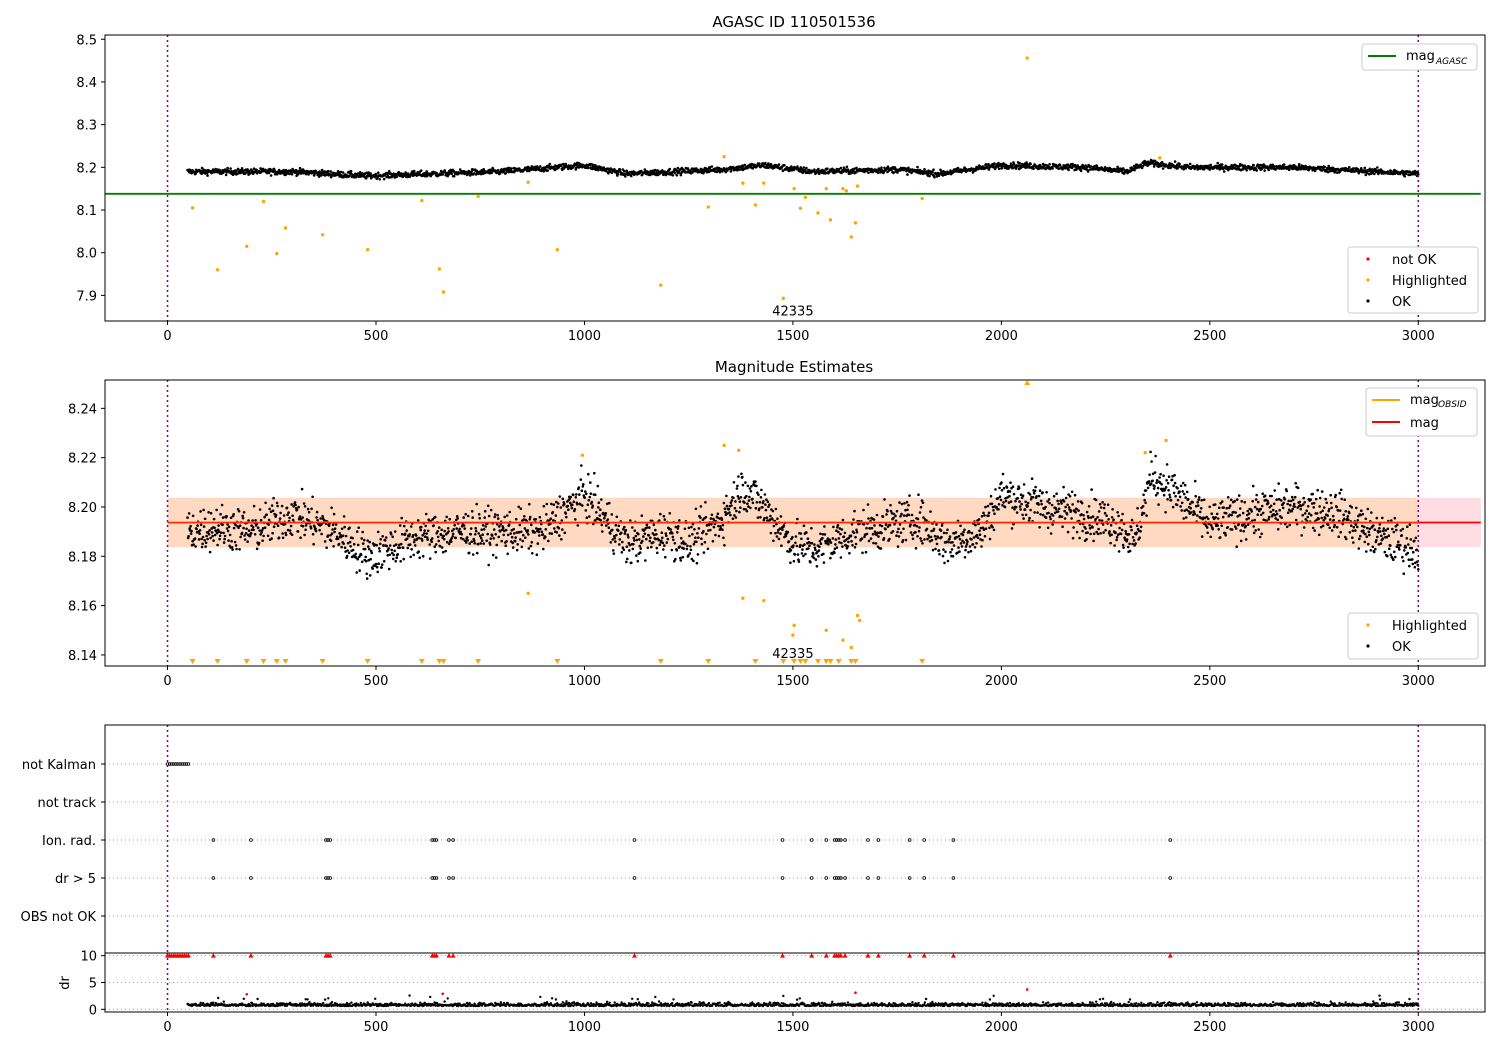 Image resolution: width=1500 pixels, height=1050 pixels. I want to click on legend-mag-agasc-label: mag, so click(1420, 56).